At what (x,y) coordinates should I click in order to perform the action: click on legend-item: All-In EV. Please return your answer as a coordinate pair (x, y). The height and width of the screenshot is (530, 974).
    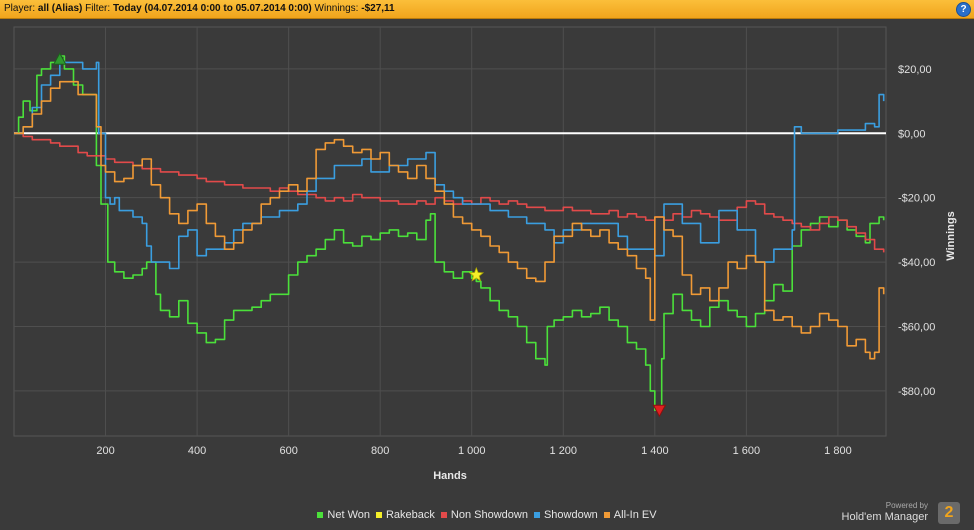
    Looking at the image, I should click on (630, 515).